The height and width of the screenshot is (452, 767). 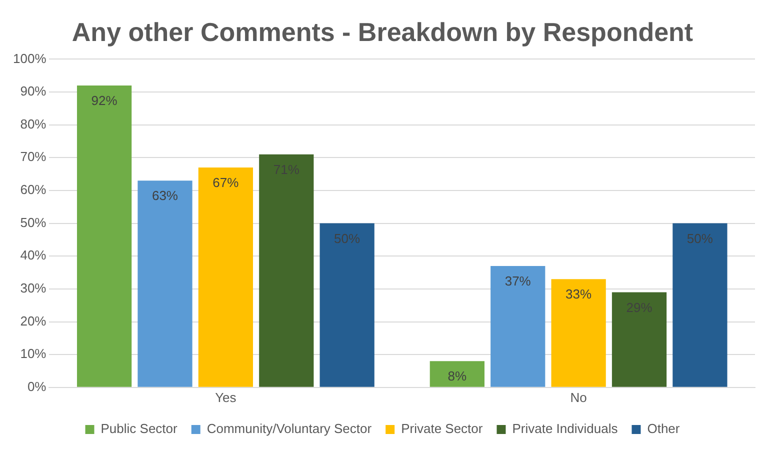 I want to click on data-label: 67%, so click(x=226, y=182).